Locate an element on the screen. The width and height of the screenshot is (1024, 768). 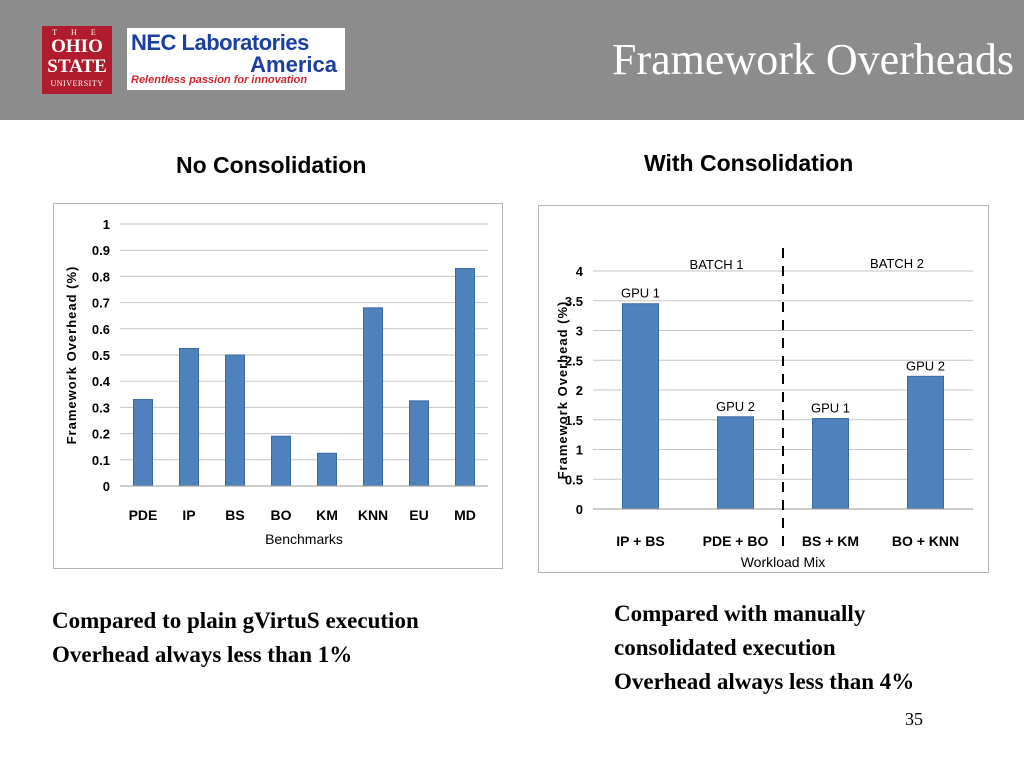
left-caption-line: Overhead always less than 1% is located at coordinates (202, 654).